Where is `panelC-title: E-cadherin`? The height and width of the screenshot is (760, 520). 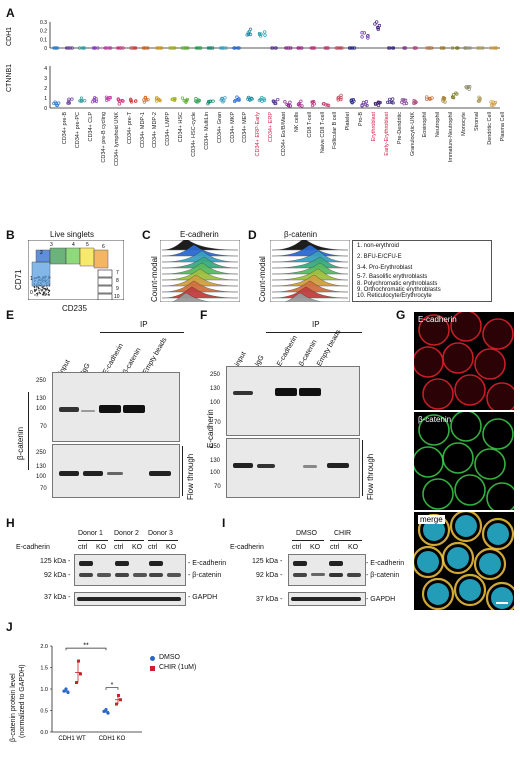
panelC-title: E-cadherin is located at coordinates (199, 234).